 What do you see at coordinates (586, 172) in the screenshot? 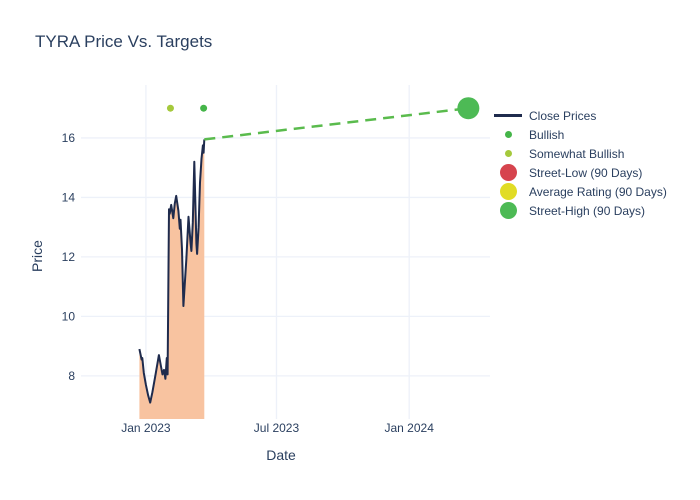
I see `legend-item-label: Street-Low (90 Days)` at bounding box center [586, 172].